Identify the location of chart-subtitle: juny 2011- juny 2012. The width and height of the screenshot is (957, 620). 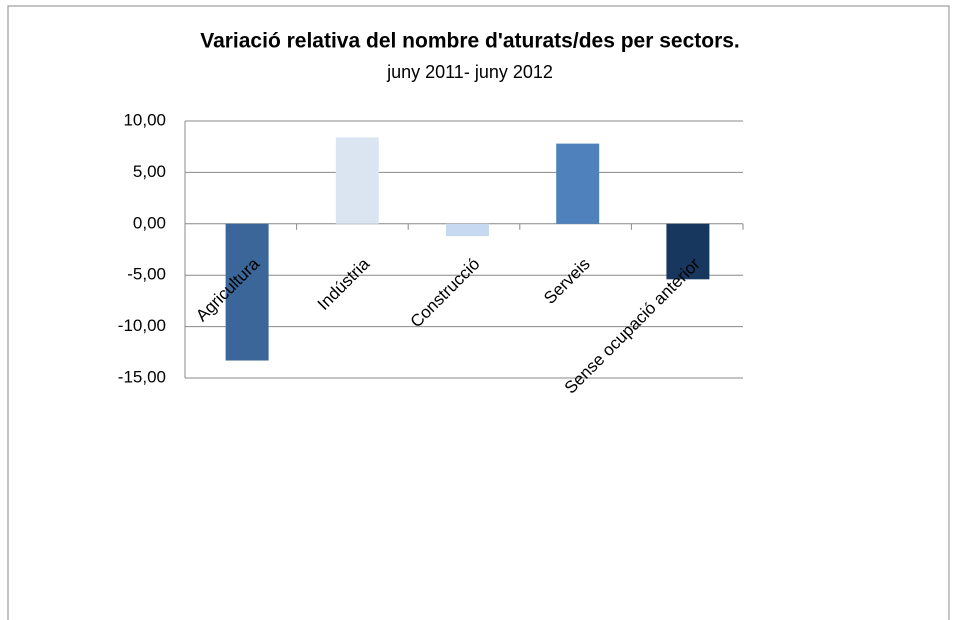
(469, 72).